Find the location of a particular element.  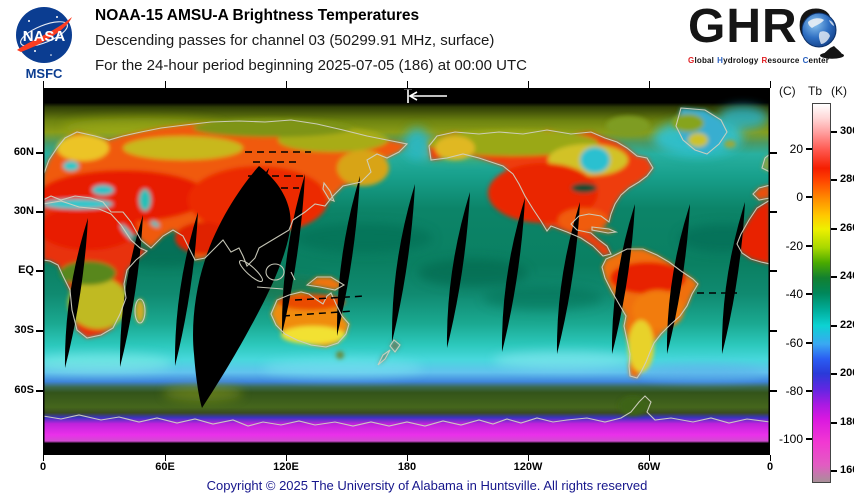

lat-tick-label: 60N is located at coordinates (23, 152).